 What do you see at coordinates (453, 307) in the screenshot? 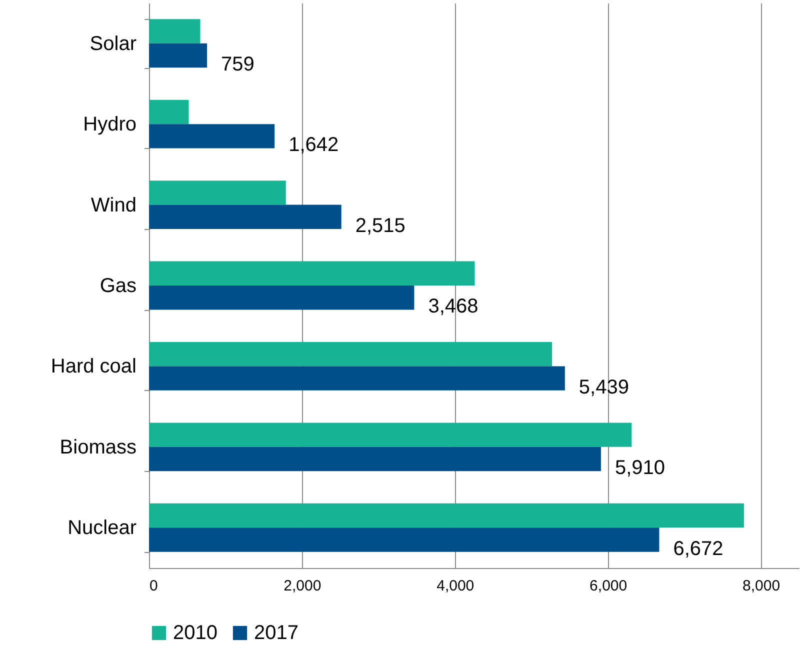
I see `data-label: 3,468` at bounding box center [453, 307].